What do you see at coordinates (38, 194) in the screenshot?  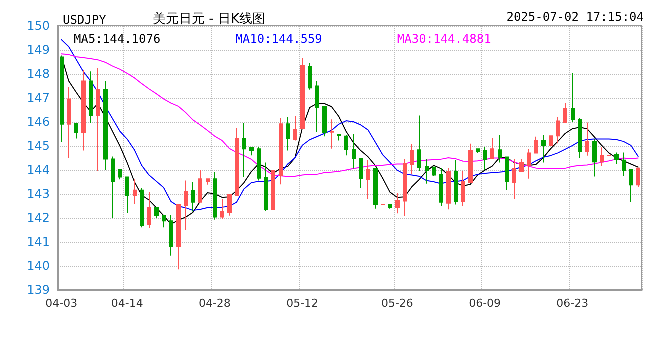 I see `y-tick-label: 143` at bounding box center [38, 194].